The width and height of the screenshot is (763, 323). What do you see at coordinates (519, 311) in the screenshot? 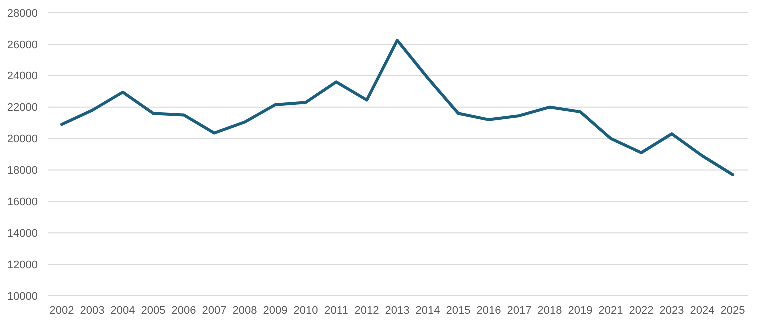
I see `x-tick-label: 2017` at bounding box center [519, 311].